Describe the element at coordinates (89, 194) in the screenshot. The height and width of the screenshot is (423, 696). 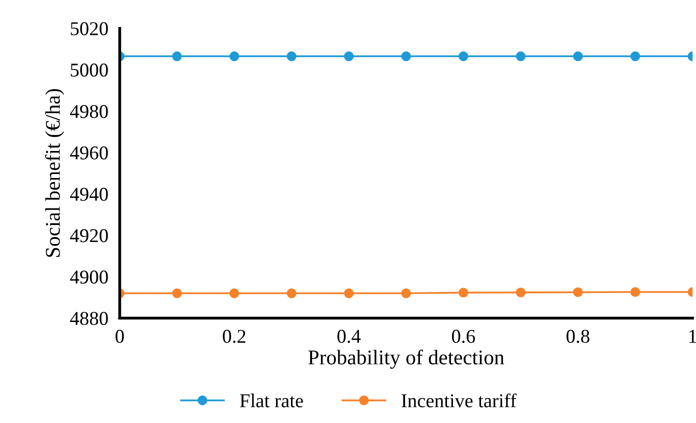
I see `y-tick-label: 4940` at that location.